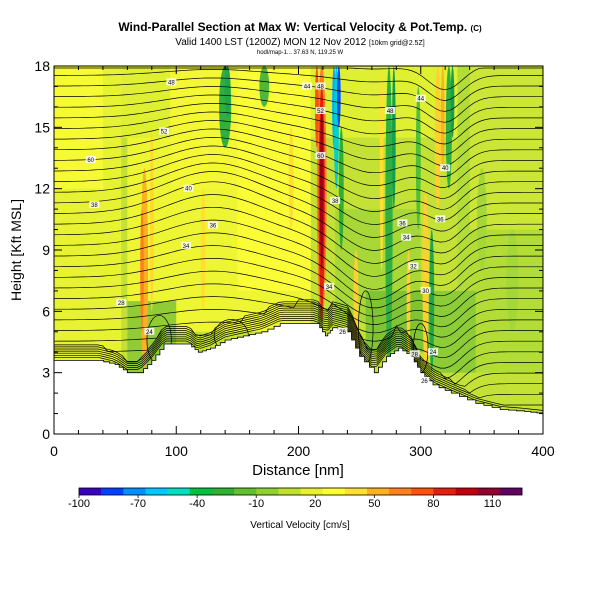 The width and height of the screenshot is (600, 600). I want to click on x-tick-label: 200, so click(299, 451).